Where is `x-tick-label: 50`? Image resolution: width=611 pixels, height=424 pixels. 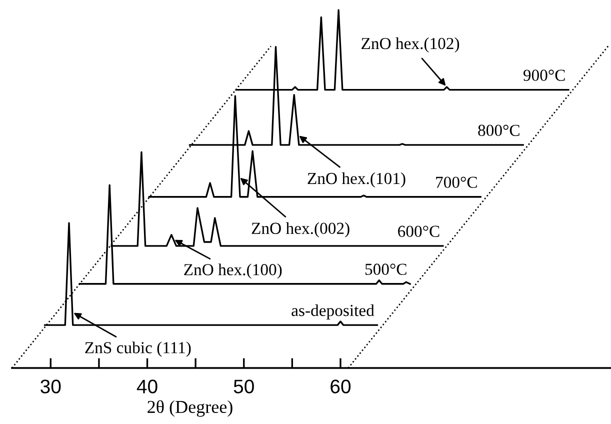 x-tick-label: 50 is located at coordinates (244, 387).